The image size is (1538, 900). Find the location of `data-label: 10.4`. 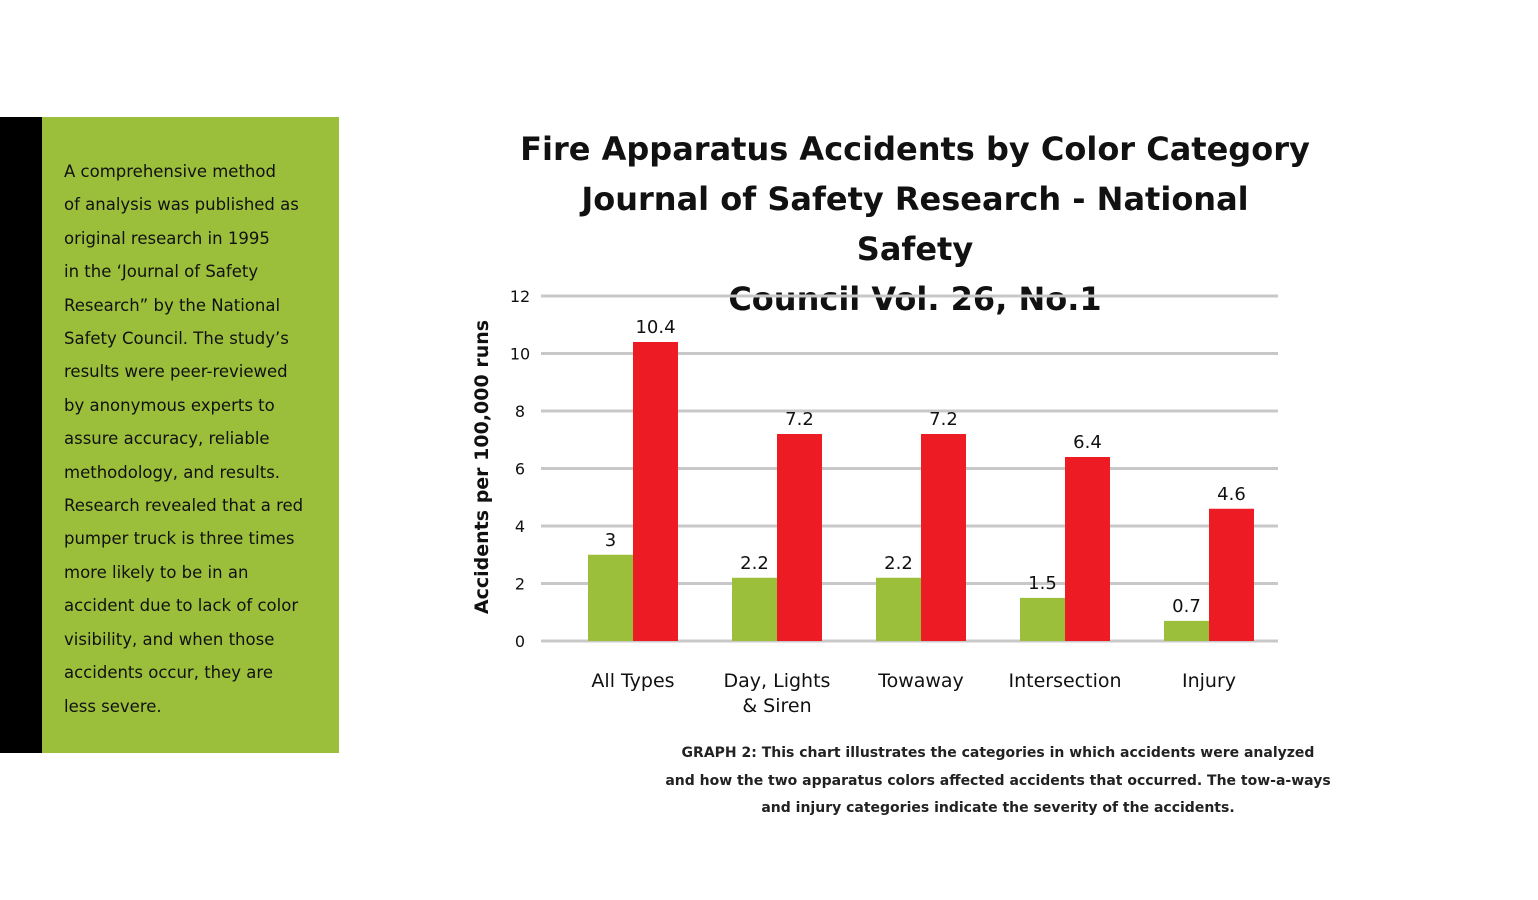

data-label: 10.4 is located at coordinates (655, 327).